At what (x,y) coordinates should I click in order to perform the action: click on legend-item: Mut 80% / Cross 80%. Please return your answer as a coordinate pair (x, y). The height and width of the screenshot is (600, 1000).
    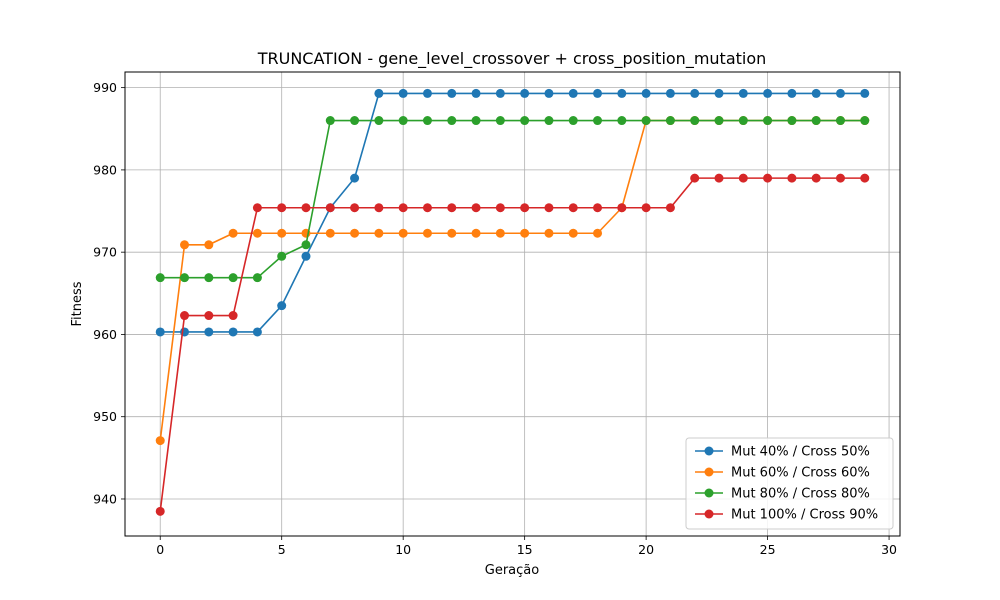
    Looking at the image, I should click on (782, 494).